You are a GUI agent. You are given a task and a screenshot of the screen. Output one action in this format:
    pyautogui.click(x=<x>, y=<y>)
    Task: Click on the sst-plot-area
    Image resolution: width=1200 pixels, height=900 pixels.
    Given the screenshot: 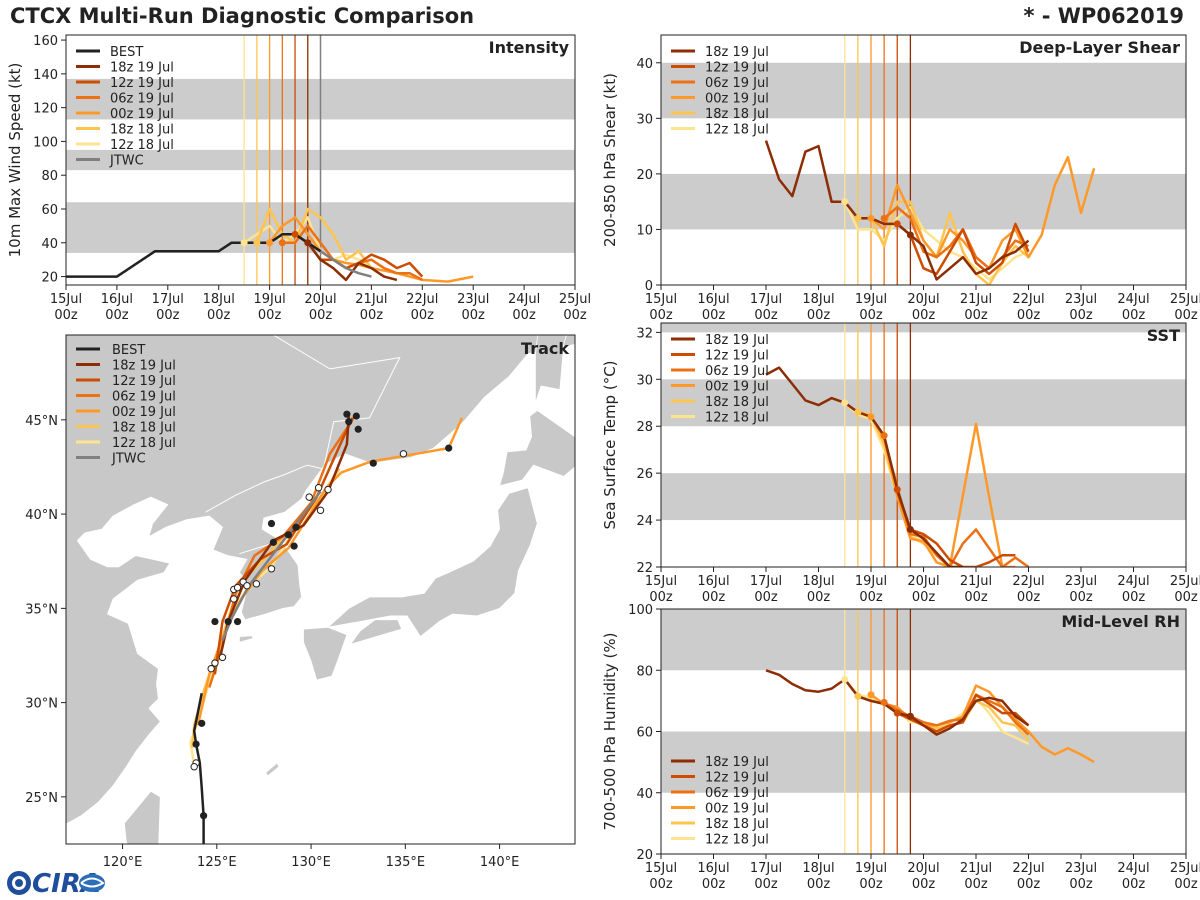 What is the action you would take?
    pyautogui.click(x=923, y=445)
    